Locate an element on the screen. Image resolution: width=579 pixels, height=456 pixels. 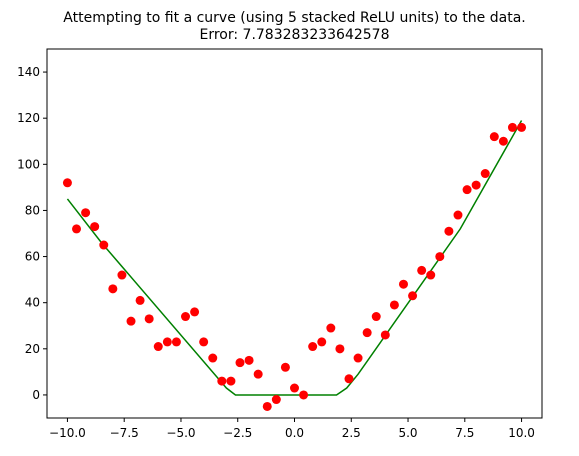
y-tick-label: 0 is located at coordinates (36, 395).